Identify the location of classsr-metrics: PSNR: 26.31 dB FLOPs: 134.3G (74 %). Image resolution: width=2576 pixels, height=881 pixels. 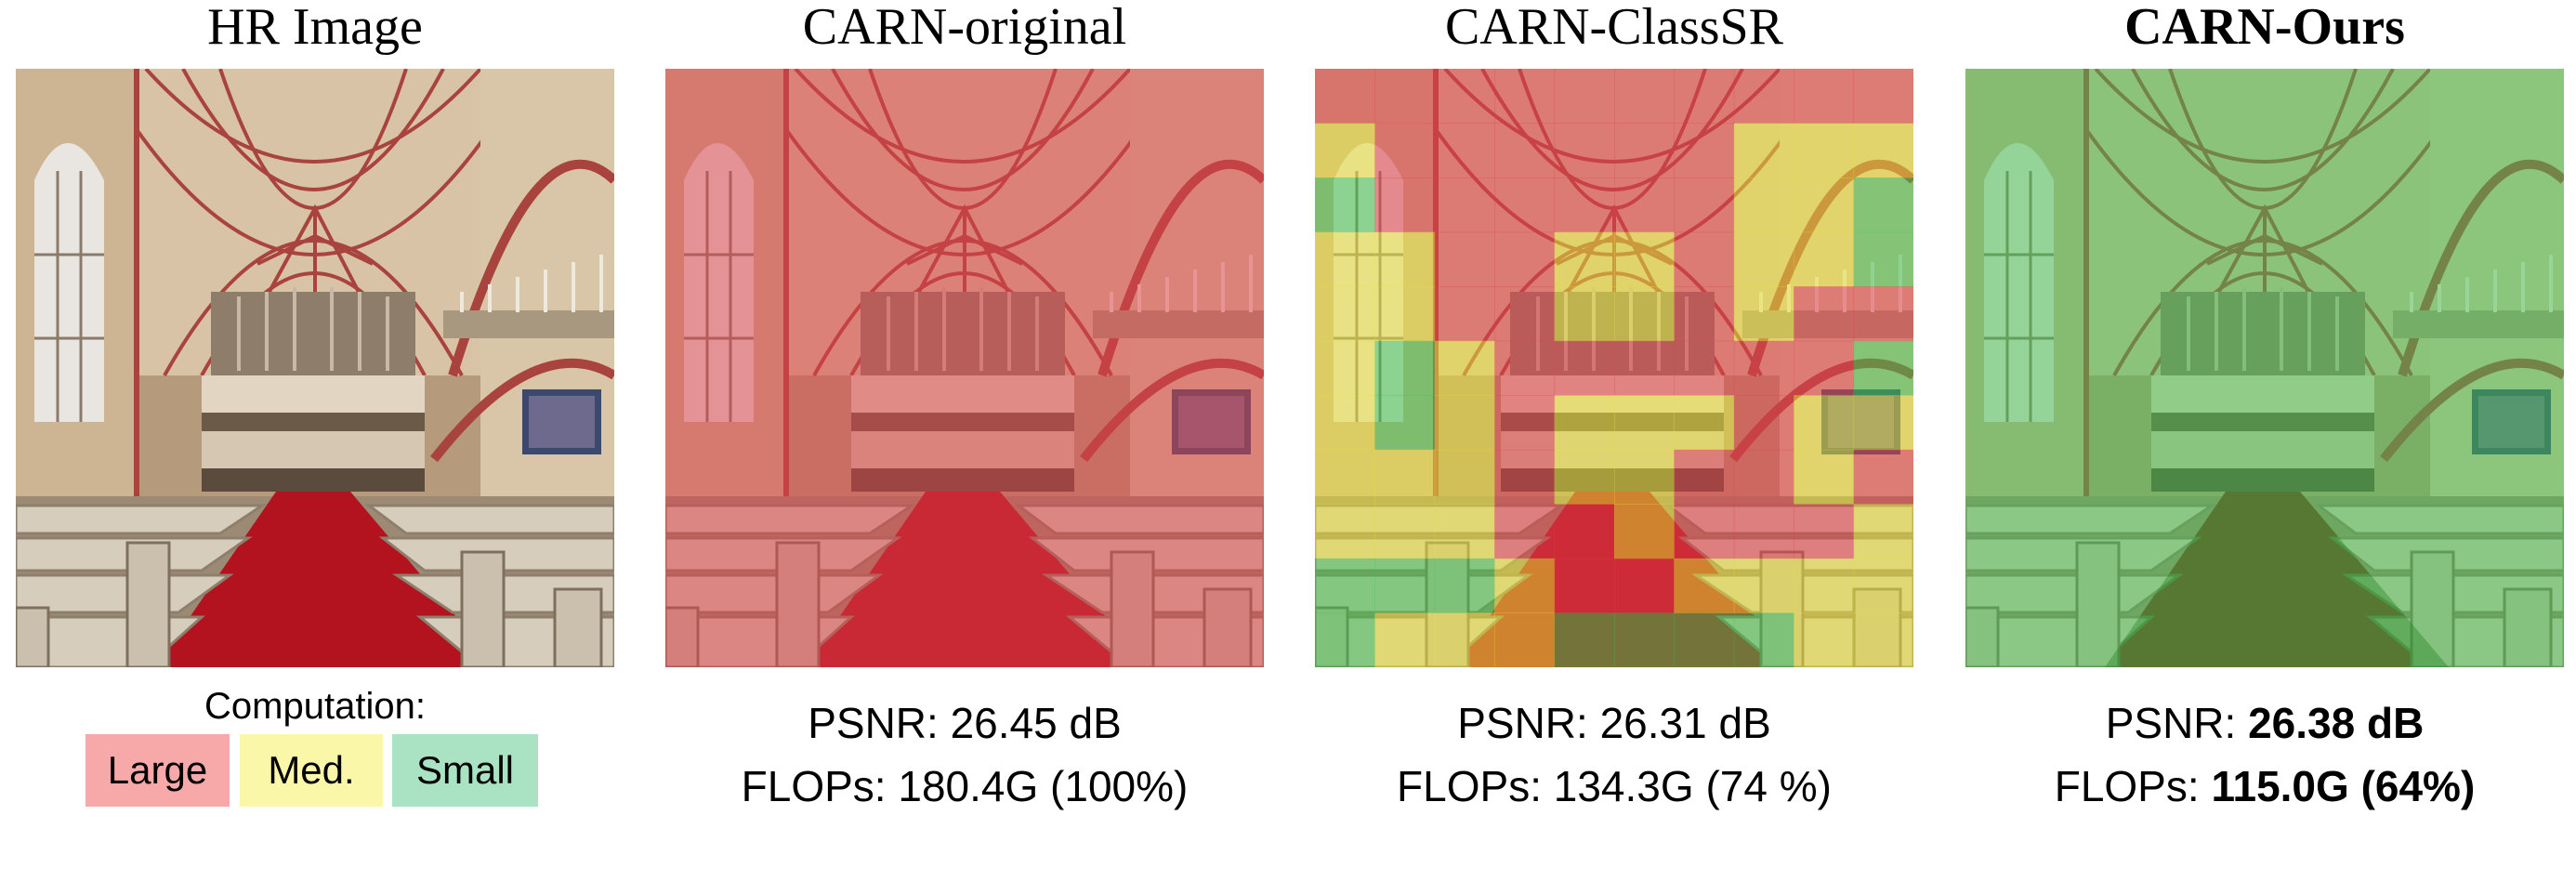
(1614, 754).